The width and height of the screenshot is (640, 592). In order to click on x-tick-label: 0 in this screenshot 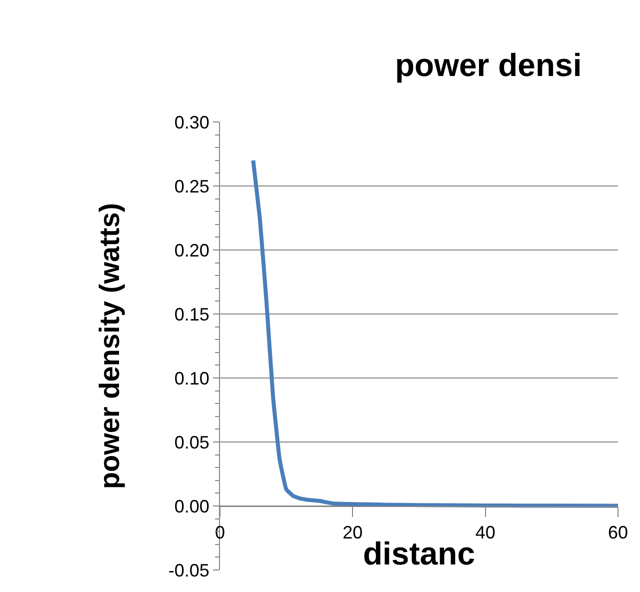, I will do `click(220, 532)`.